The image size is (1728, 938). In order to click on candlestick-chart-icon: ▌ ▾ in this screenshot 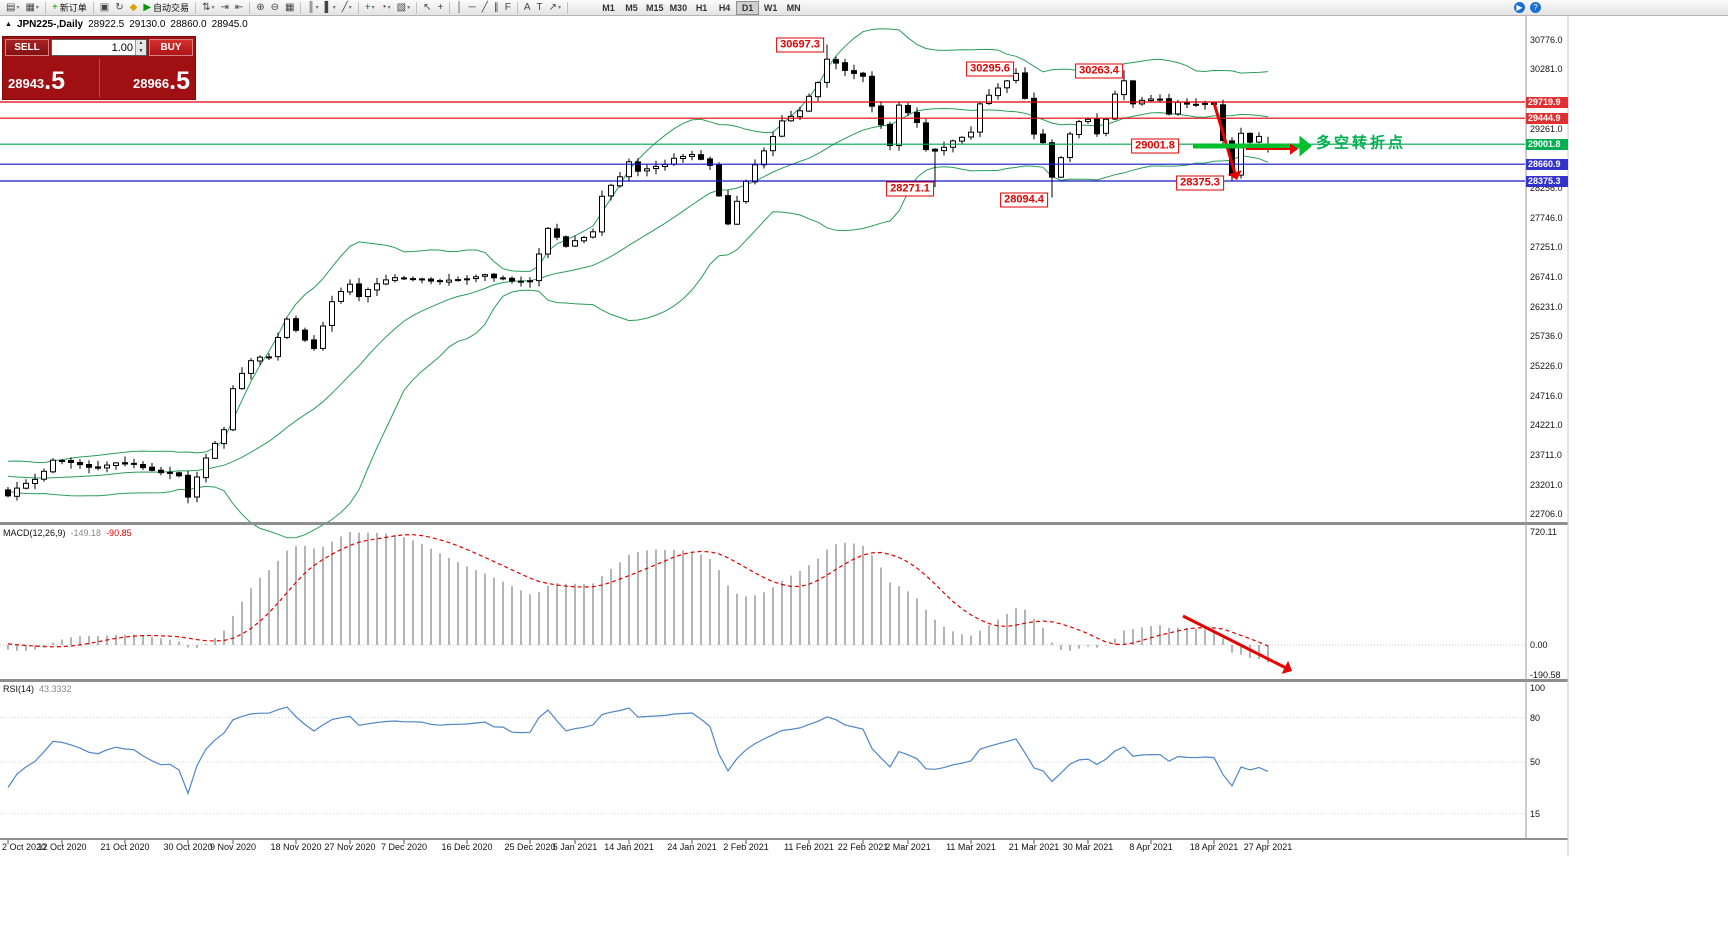, I will do `click(330, 7)`.